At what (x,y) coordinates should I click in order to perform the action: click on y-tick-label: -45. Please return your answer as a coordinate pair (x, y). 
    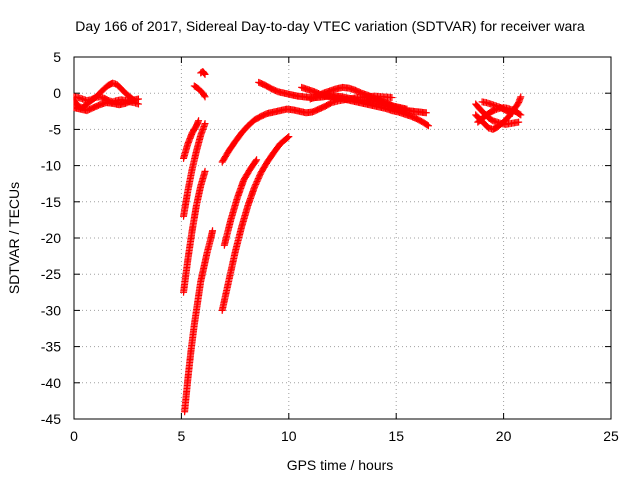
    Looking at the image, I should click on (51, 419).